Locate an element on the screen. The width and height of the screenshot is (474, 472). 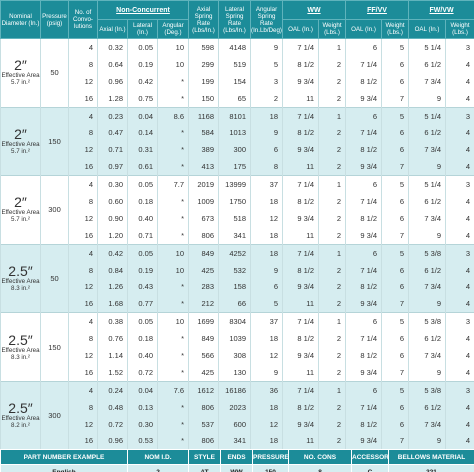
value-cell: 0.75 is located at coordinates (142, 98).